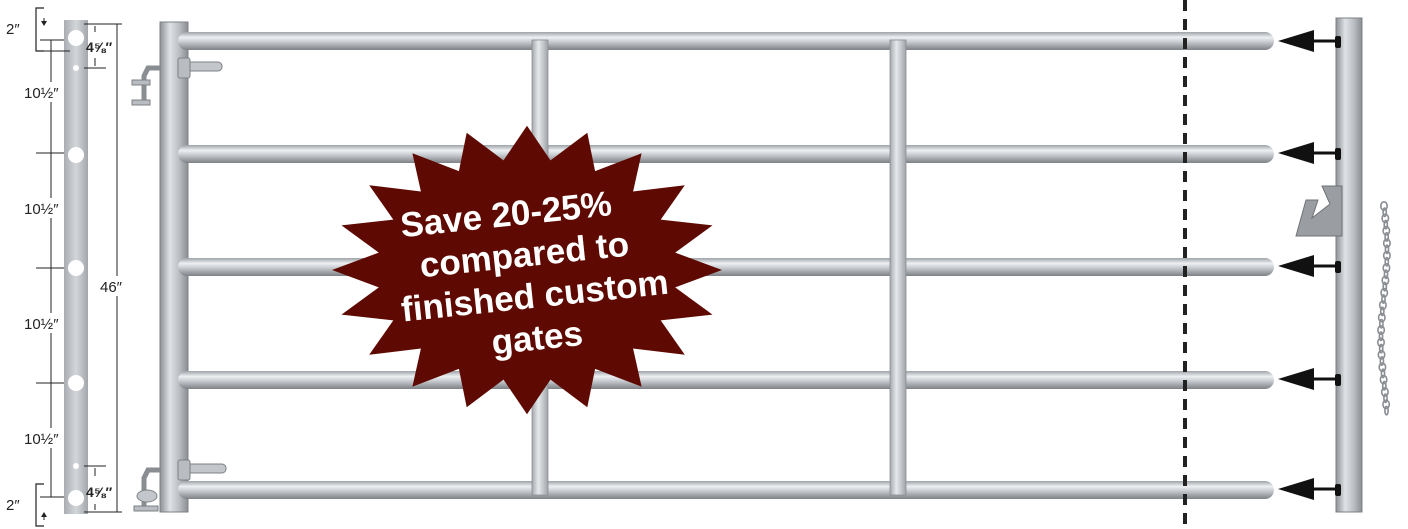  I want to click on vertical-brace, so click(898, 267).